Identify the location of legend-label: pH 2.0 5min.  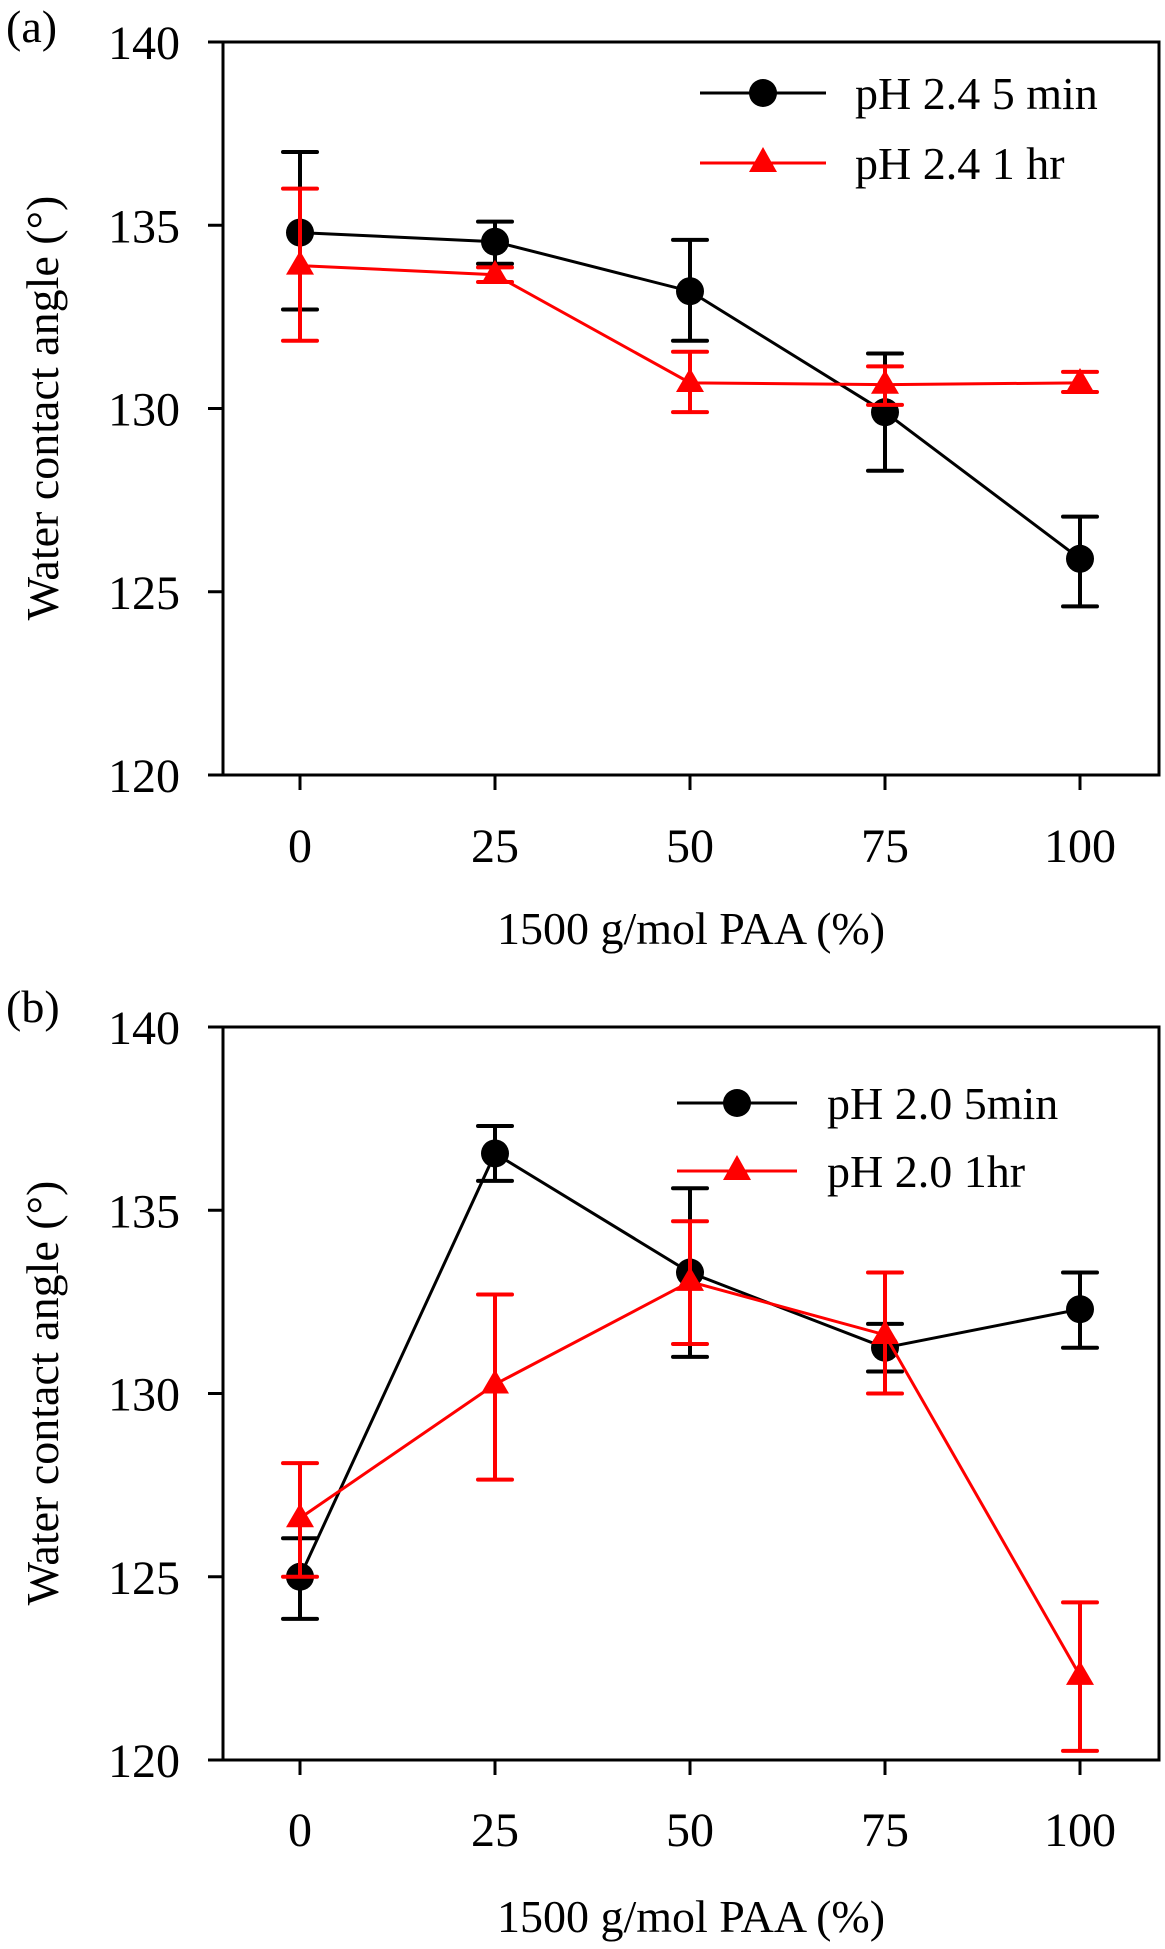
(942, 1103).